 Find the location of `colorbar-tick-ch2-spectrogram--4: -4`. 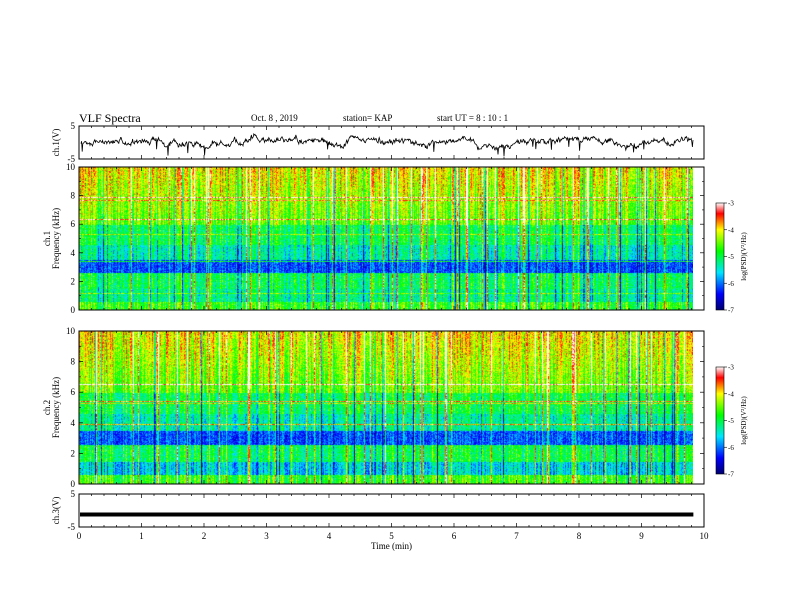

colorbar-tick-ch2-spectrogram--4: -4 is located at coordinates (731, 394).